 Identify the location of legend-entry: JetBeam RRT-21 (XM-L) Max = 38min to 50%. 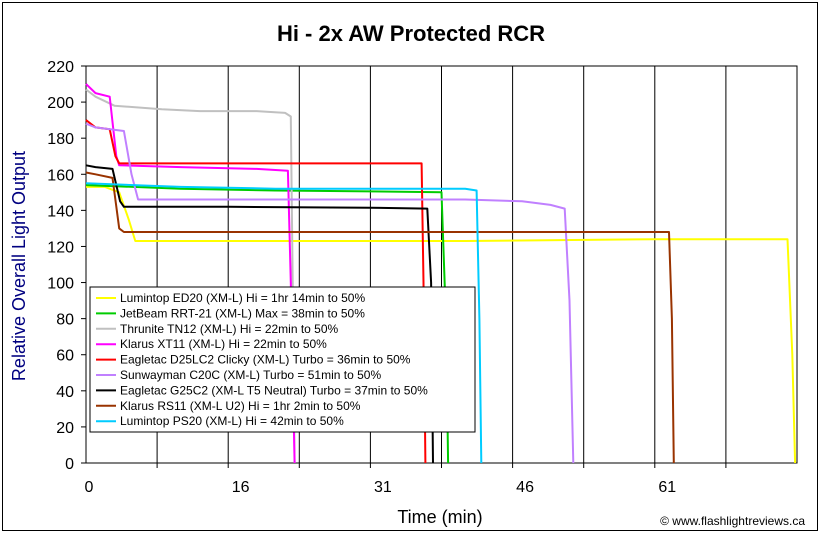
(242, 313).